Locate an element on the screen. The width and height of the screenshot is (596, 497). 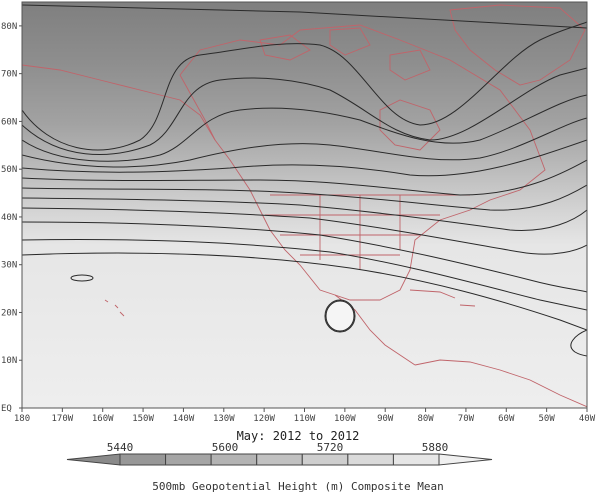
lat-tick-label: 50N is located at coordinates (9, 170).